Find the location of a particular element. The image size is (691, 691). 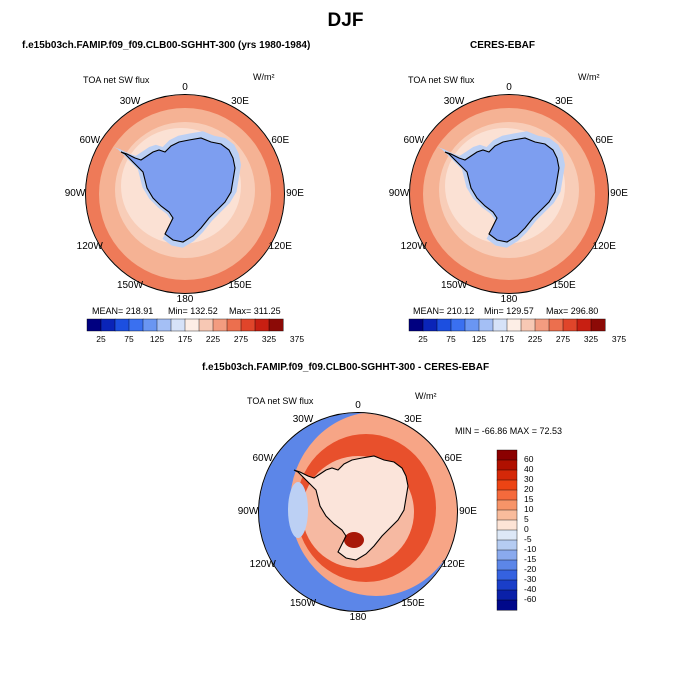

panel-1-colorbar is located at coordinates (185, 325).